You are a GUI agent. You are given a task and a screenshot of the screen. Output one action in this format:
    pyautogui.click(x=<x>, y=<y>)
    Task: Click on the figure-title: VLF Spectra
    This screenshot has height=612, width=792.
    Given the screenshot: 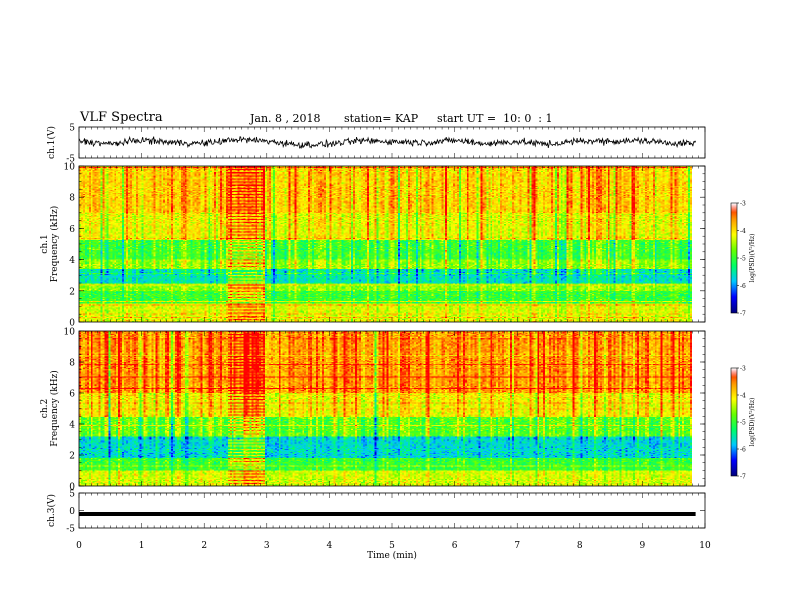 What is the action you would take?
    pyautogui.click(x=121, y=117)
    